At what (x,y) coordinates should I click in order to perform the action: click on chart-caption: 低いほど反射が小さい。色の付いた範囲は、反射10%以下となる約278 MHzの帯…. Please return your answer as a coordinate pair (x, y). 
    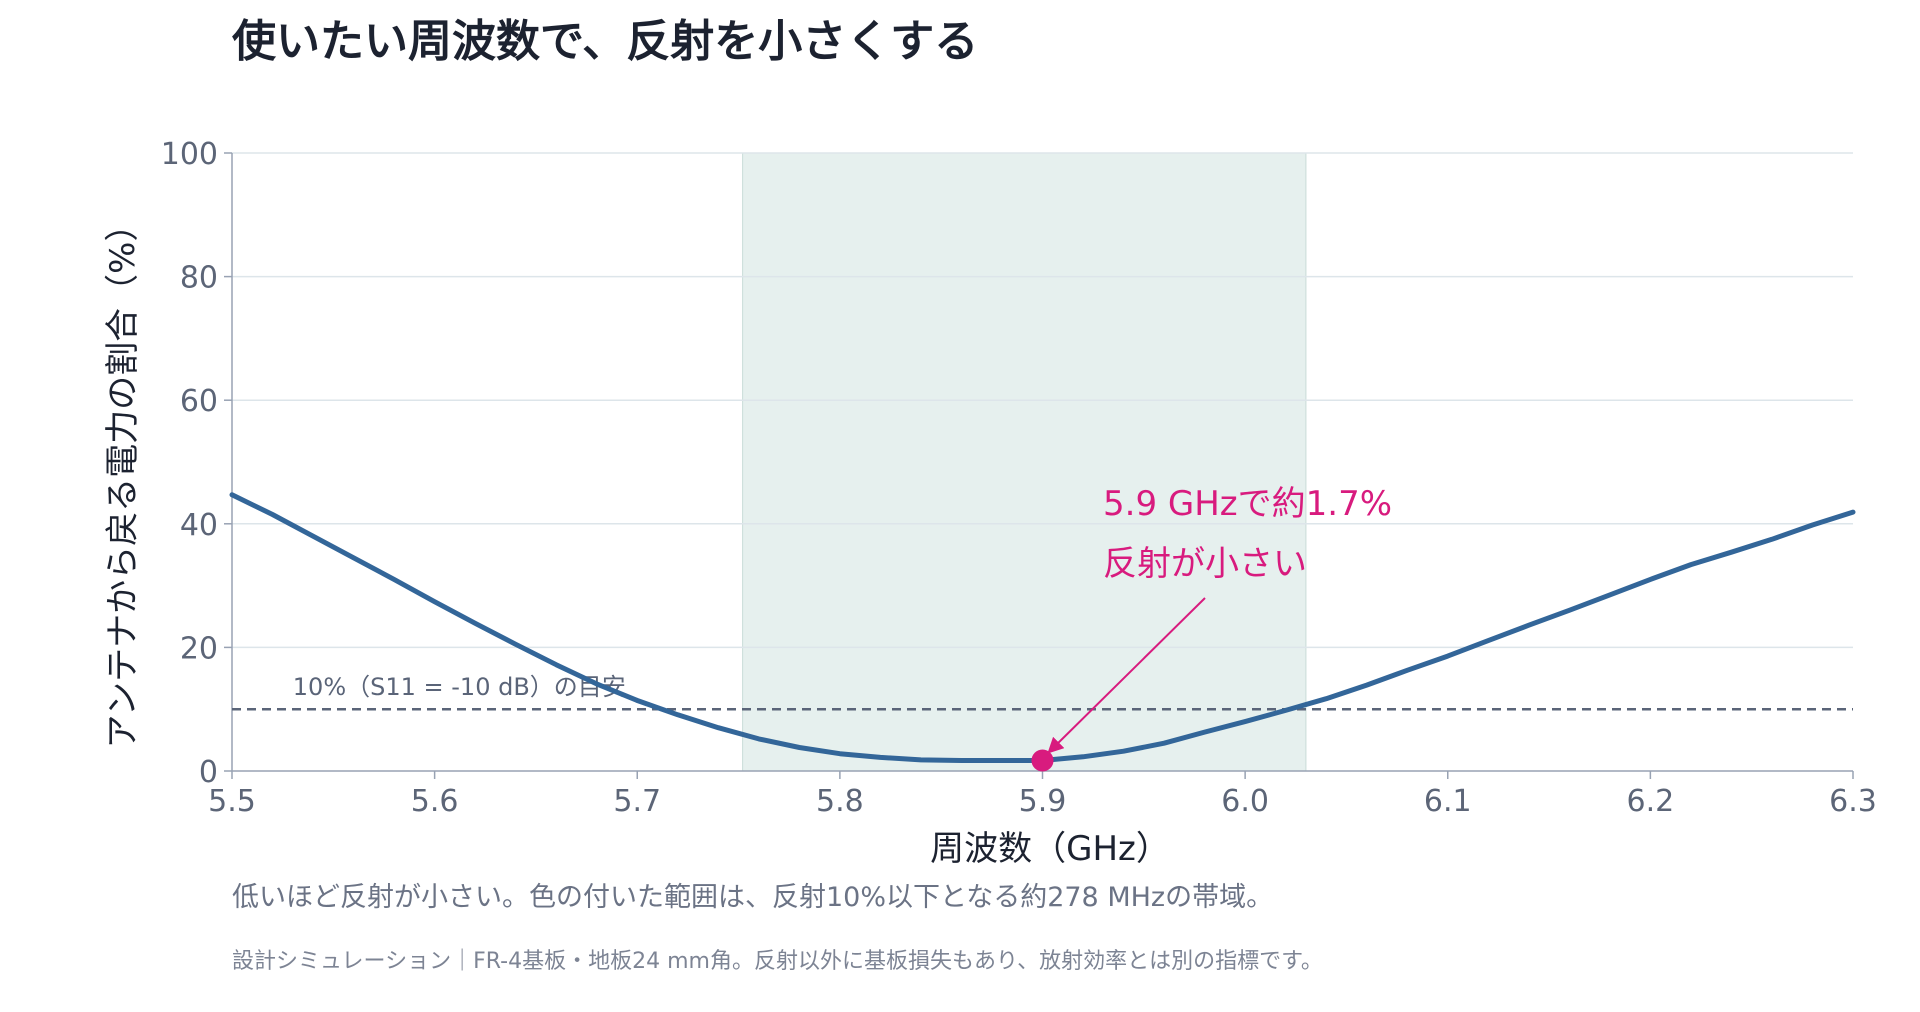
    Looking at the image, I should click on (752, 897).